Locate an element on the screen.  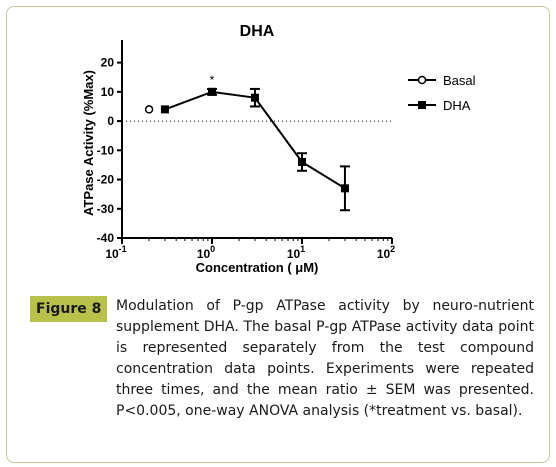
x-tick-label: 10¹ is located at coordinates (296, 252).